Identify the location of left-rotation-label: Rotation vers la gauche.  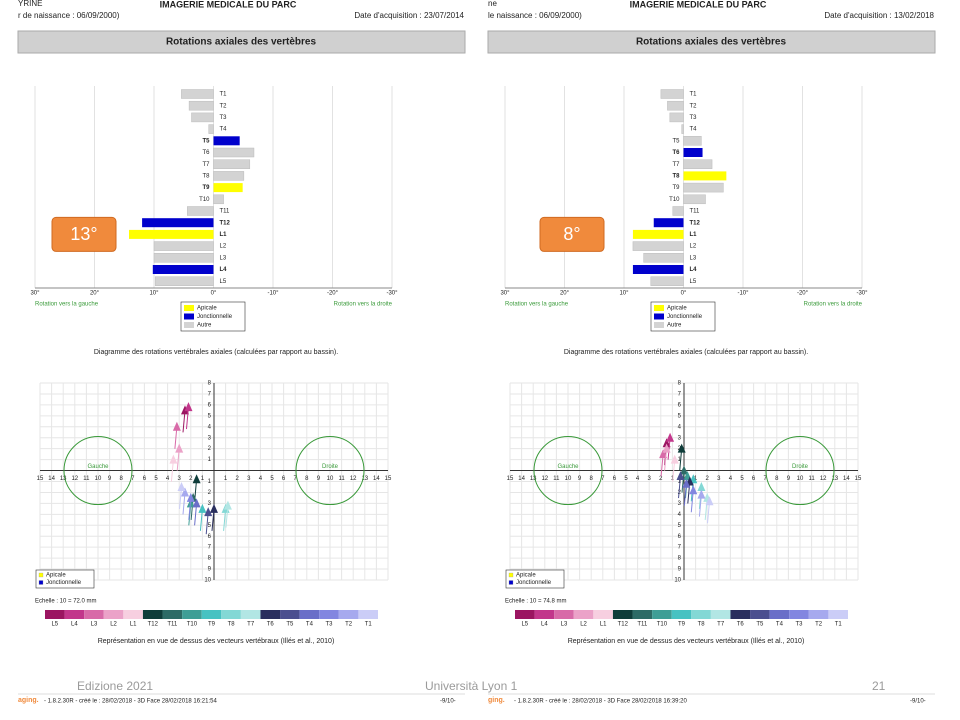
(537, 305).